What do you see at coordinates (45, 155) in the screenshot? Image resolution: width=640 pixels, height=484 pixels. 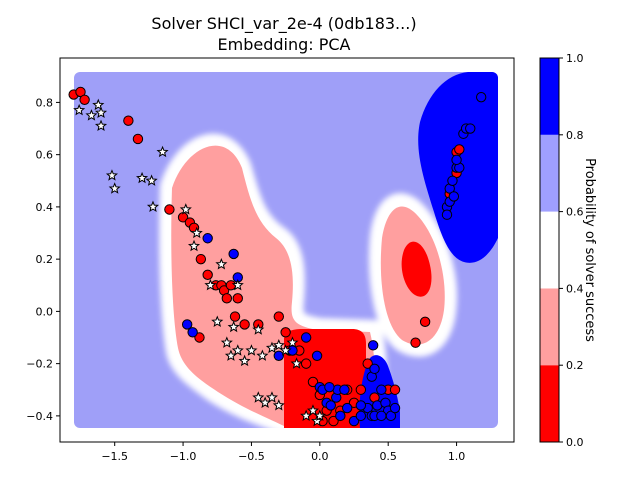 I see `y-tick-label: 0.6` at bounding box center [45, 155].